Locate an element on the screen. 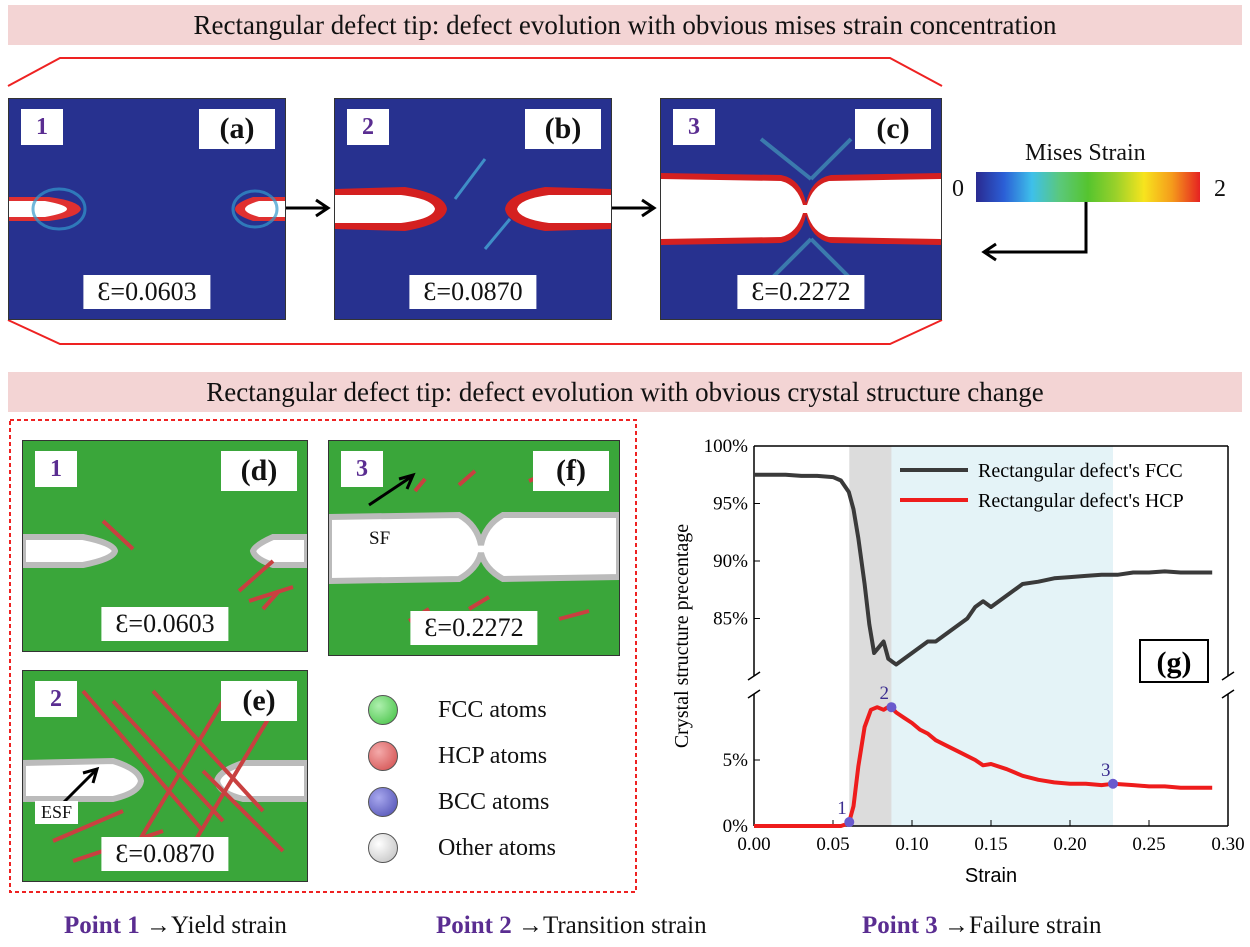 The height and width of the screenshot is (947, 1250). legend-text: Rectangular defect's HCP is located at coordinates (1081, 501).